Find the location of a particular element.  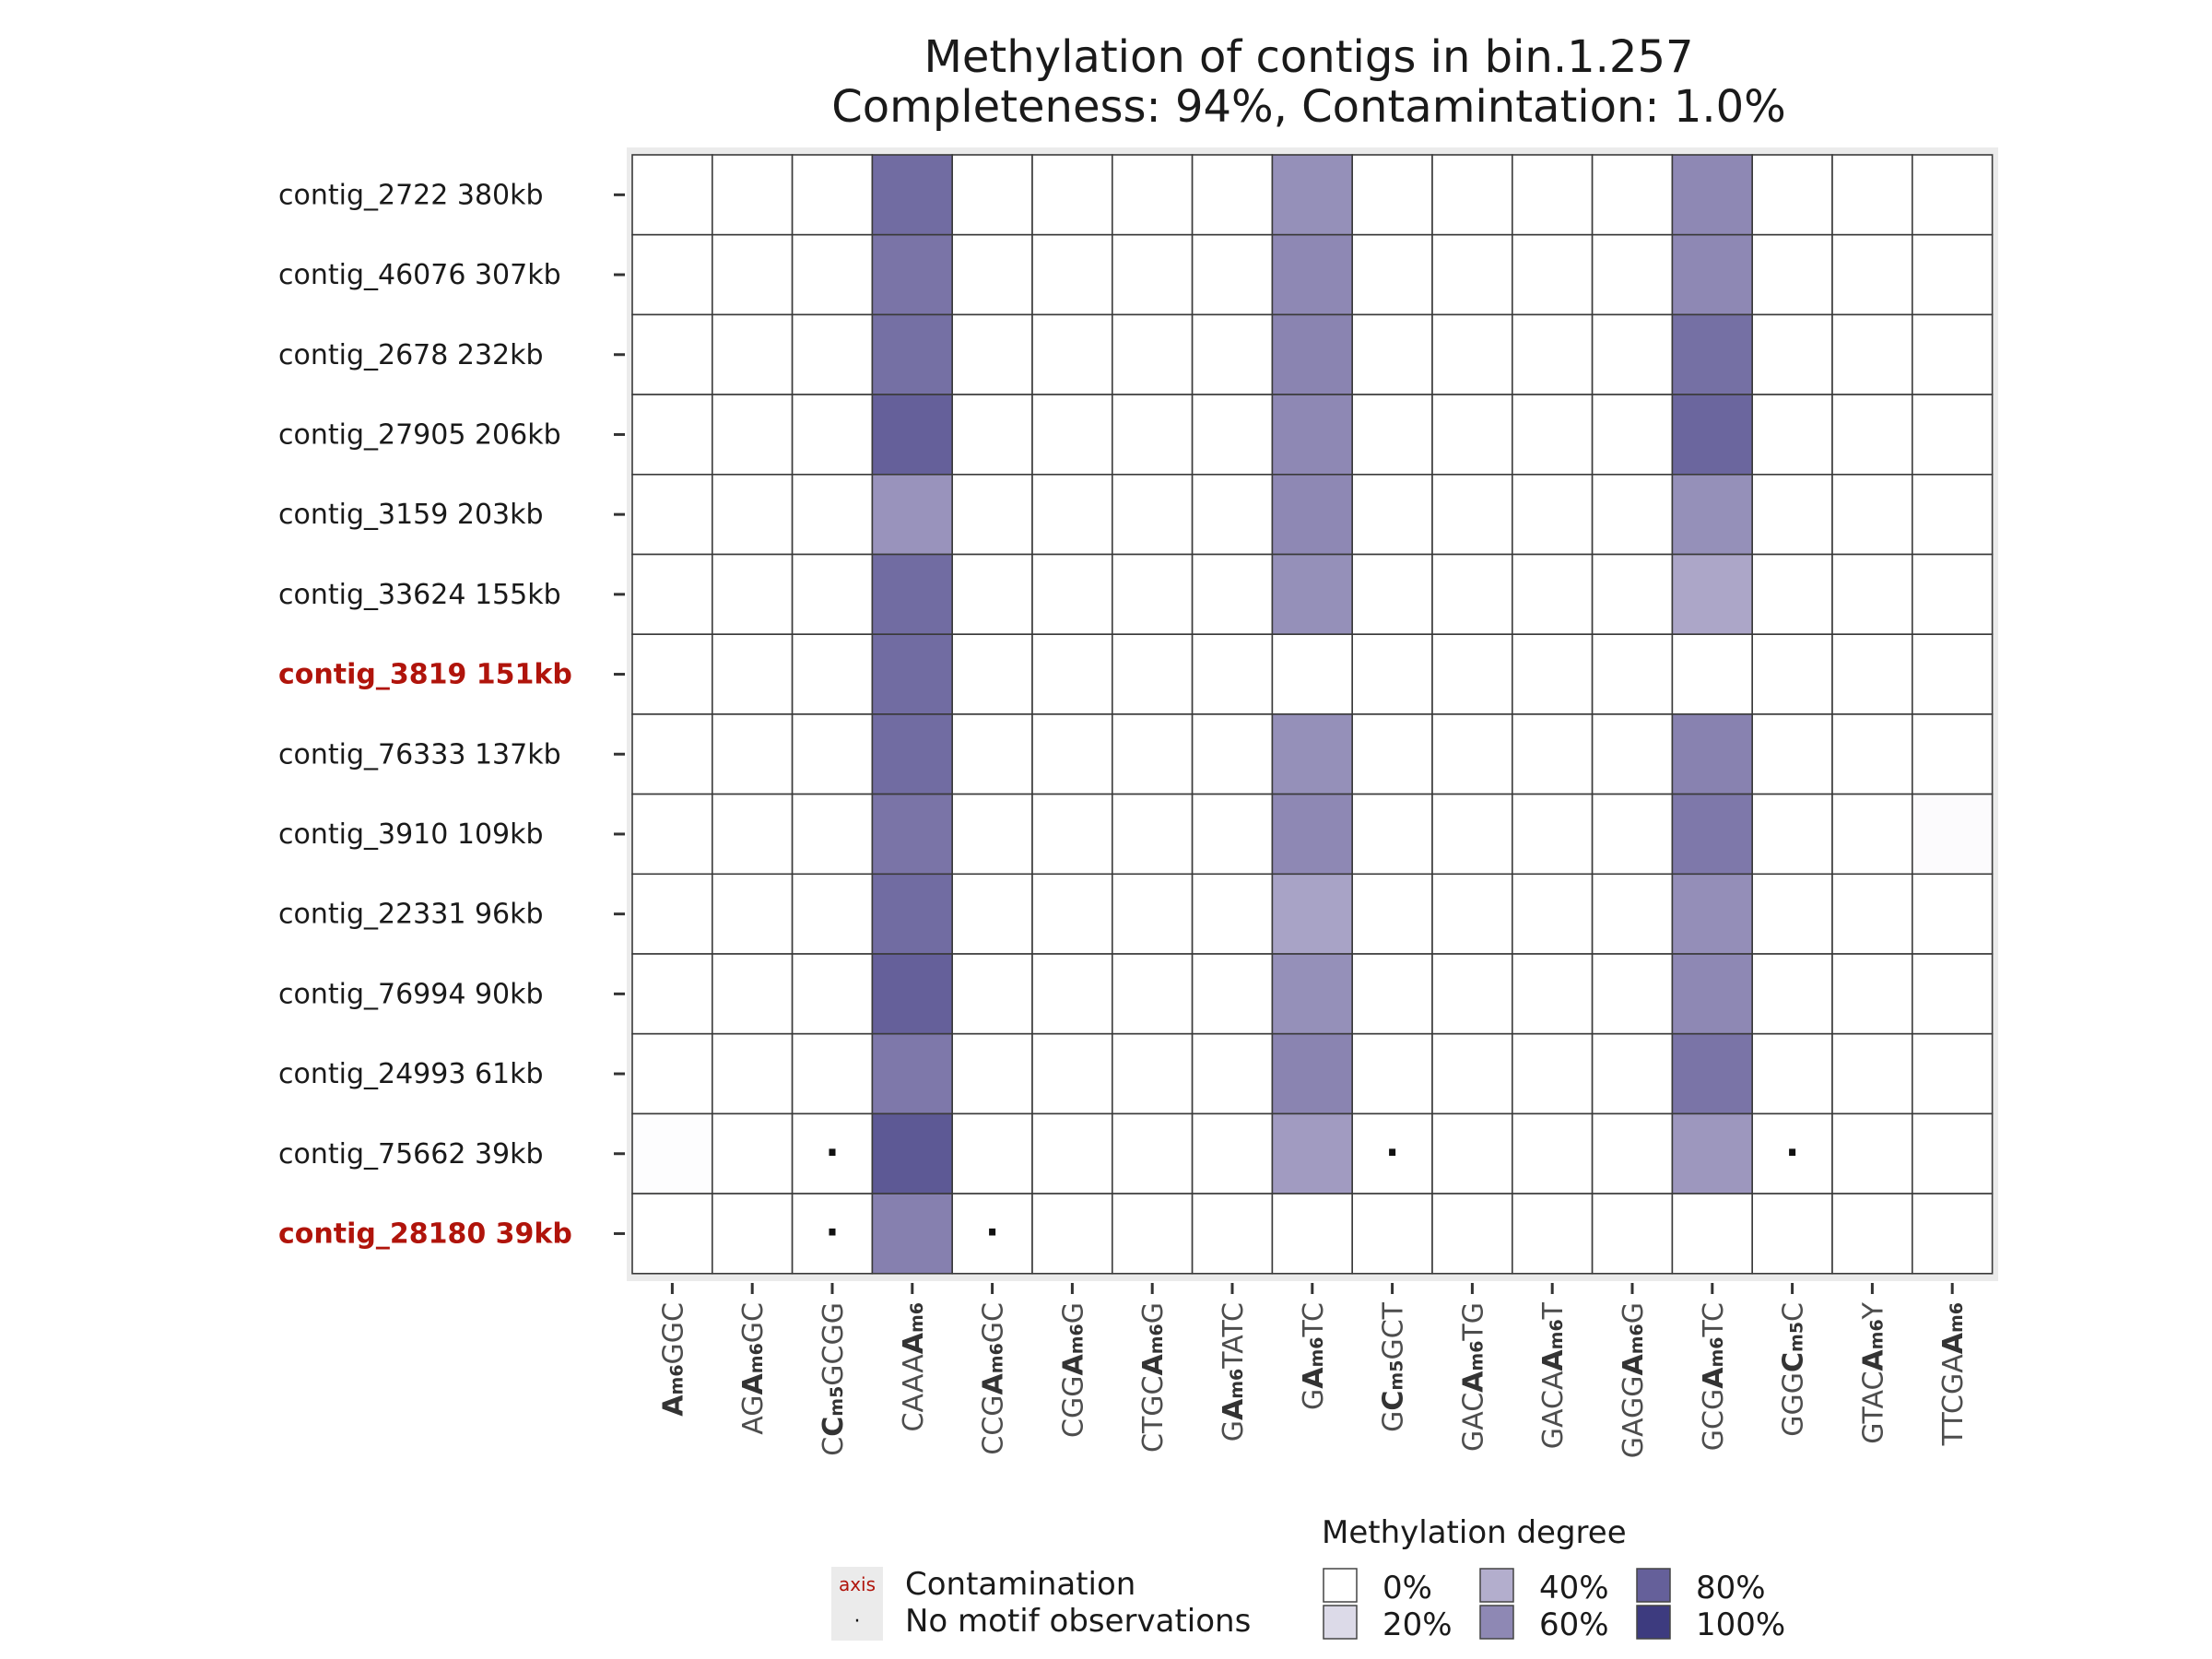

y-tick-label: contig_2678 232kb is located at coordinates (411, 355).